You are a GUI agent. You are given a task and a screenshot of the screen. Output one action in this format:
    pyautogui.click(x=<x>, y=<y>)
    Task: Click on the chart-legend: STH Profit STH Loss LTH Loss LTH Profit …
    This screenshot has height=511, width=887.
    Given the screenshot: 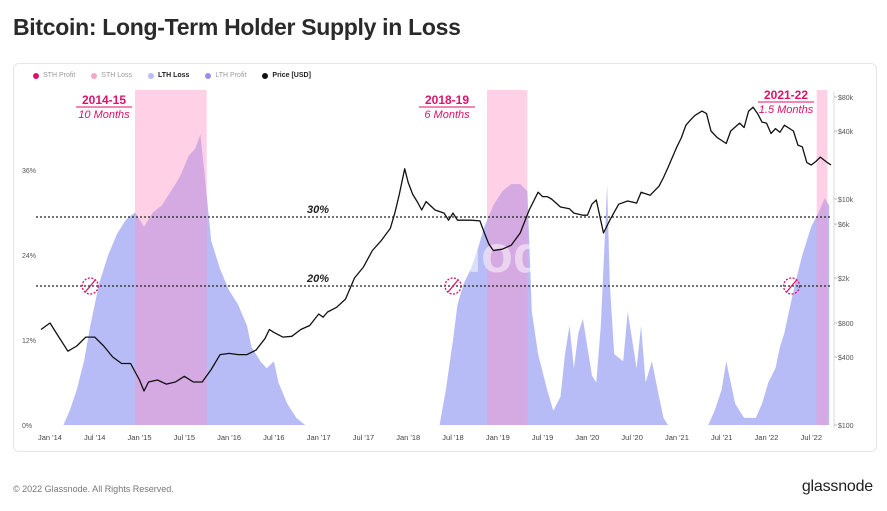 What is the action you would take?
    pyautogui.click(x=172, y=75)
    